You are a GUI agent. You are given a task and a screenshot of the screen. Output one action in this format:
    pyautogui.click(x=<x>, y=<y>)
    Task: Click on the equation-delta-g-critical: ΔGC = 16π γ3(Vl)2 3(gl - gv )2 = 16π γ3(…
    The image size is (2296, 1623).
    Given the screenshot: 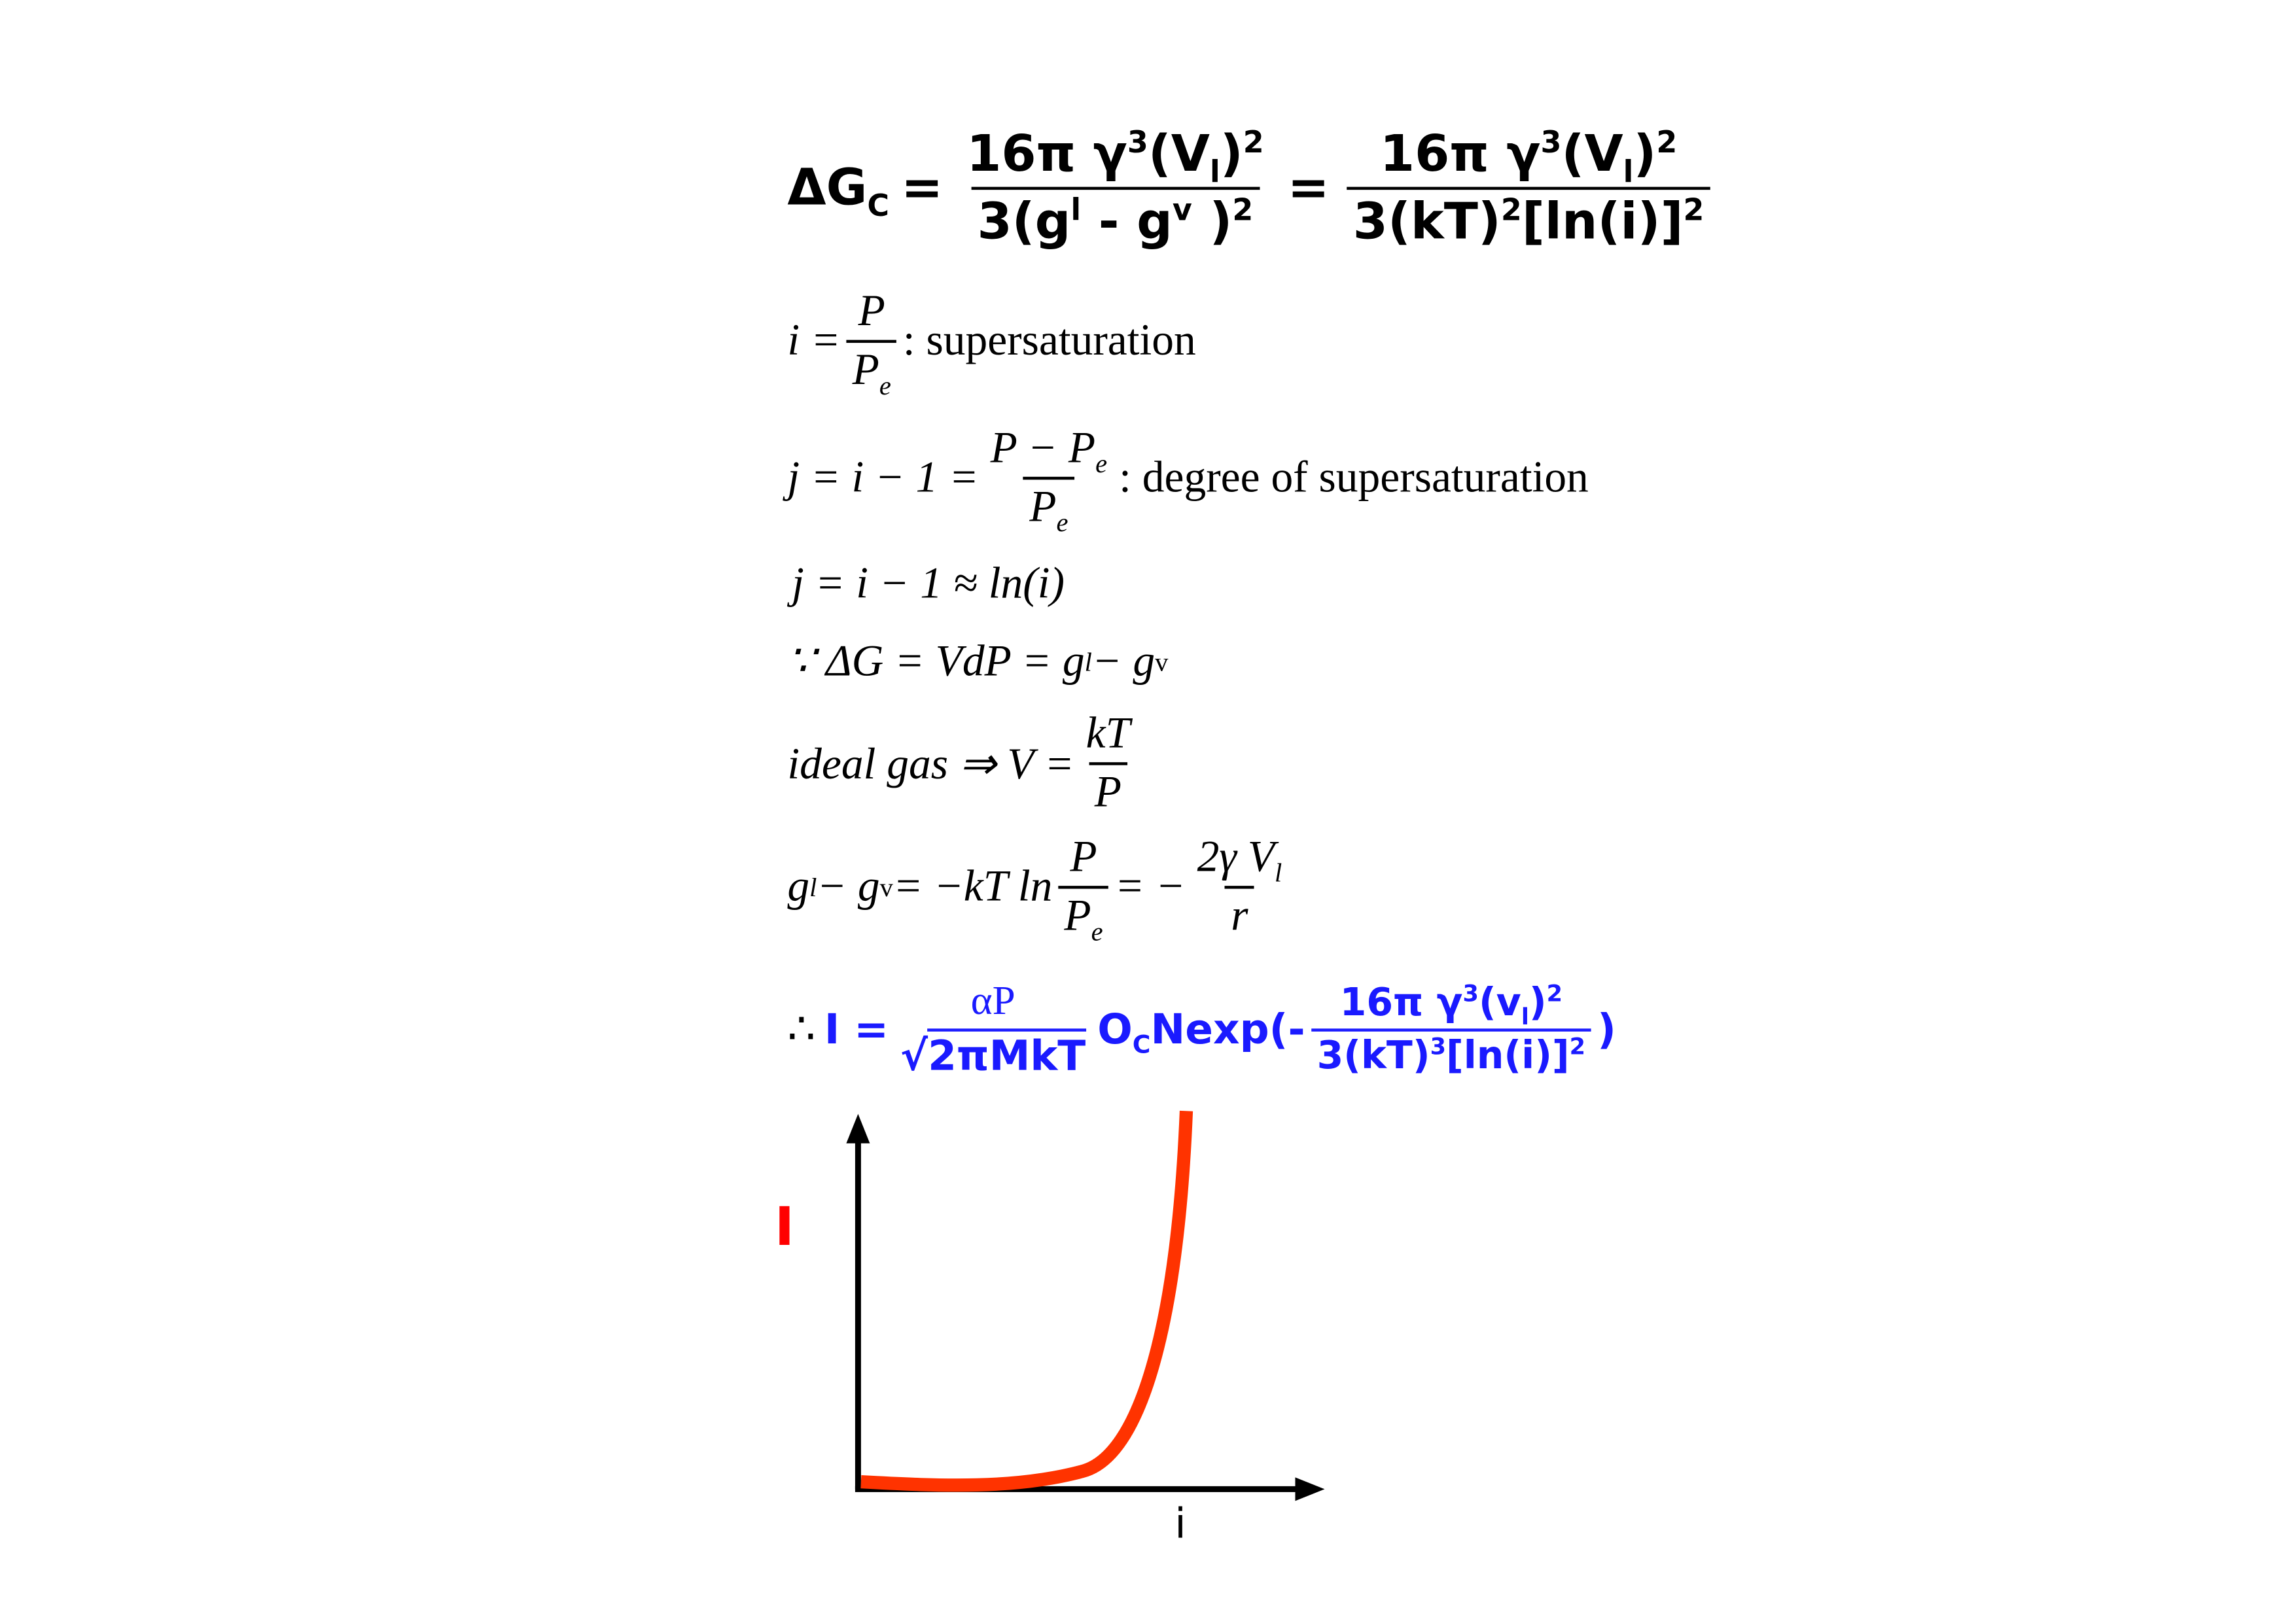 What is the action you would take?
    pyautogui.click(x=1252, y=188)
    